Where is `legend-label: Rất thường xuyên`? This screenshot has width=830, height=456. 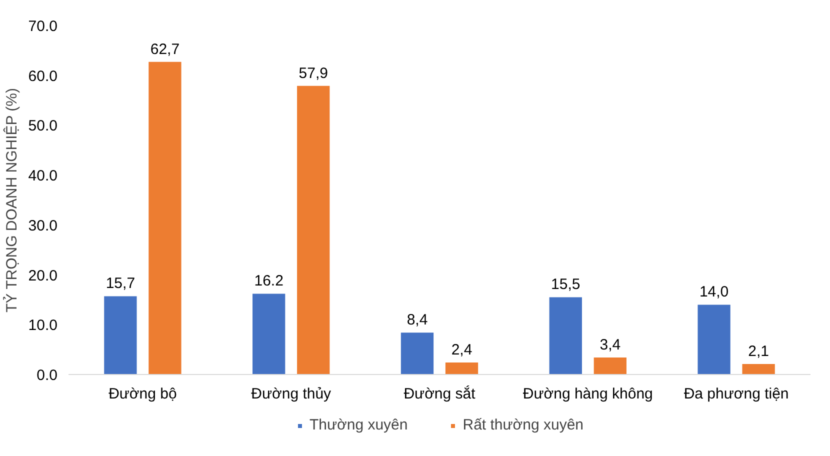
legend-label: Rất thường xuyên is located at coordinates (523, 425).